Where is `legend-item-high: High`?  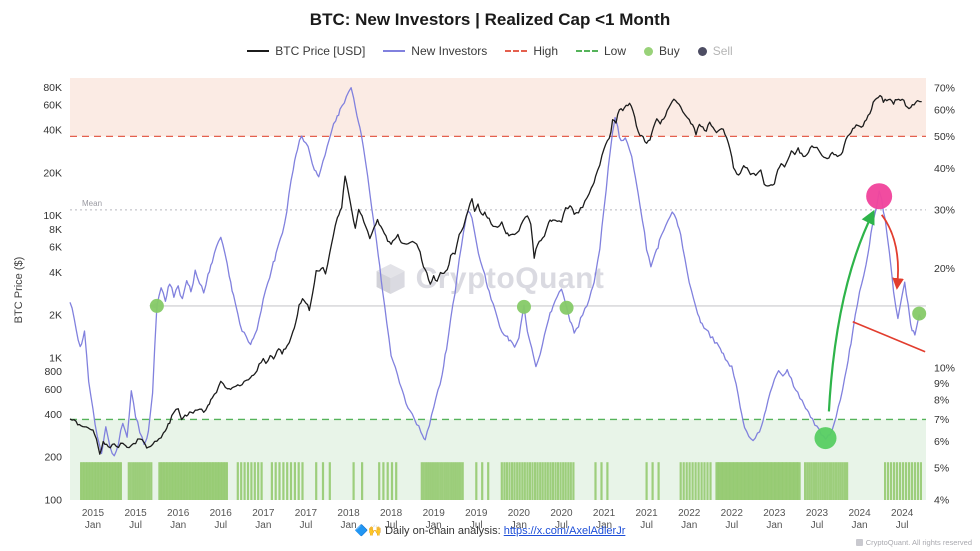
legend-item-high: High is located at coordinates (531, 51).